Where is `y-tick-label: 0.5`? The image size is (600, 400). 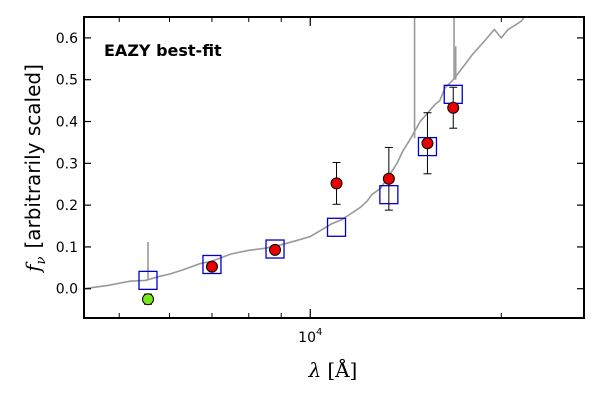 y-tick-label: 0.5 is located at coordinates (67, 81).